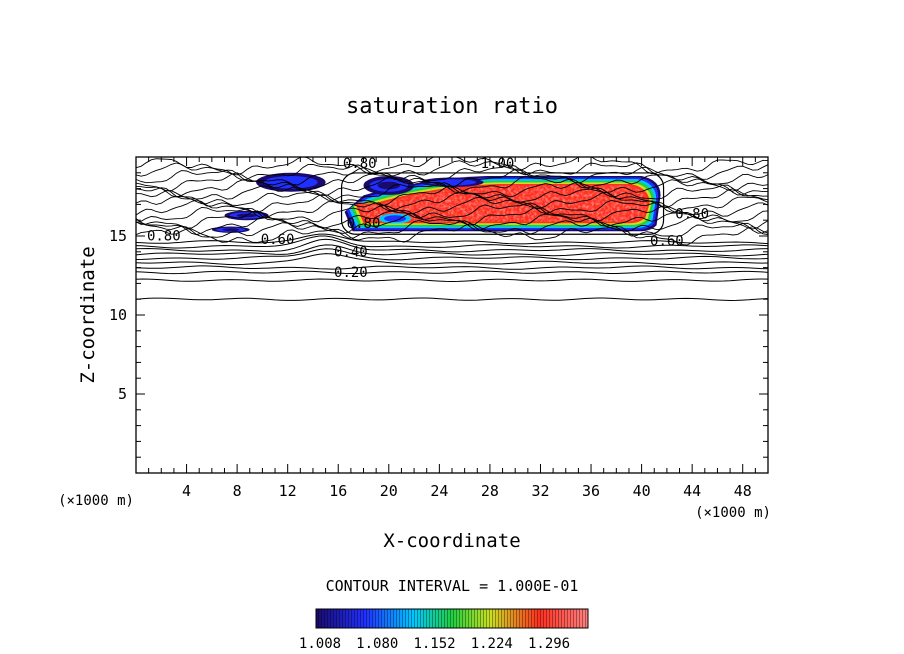  What do you see at coordinates (451, 541) in the screenshot?
I see `x-axis-label: X-coordinate` at bounding box center [451, 541].